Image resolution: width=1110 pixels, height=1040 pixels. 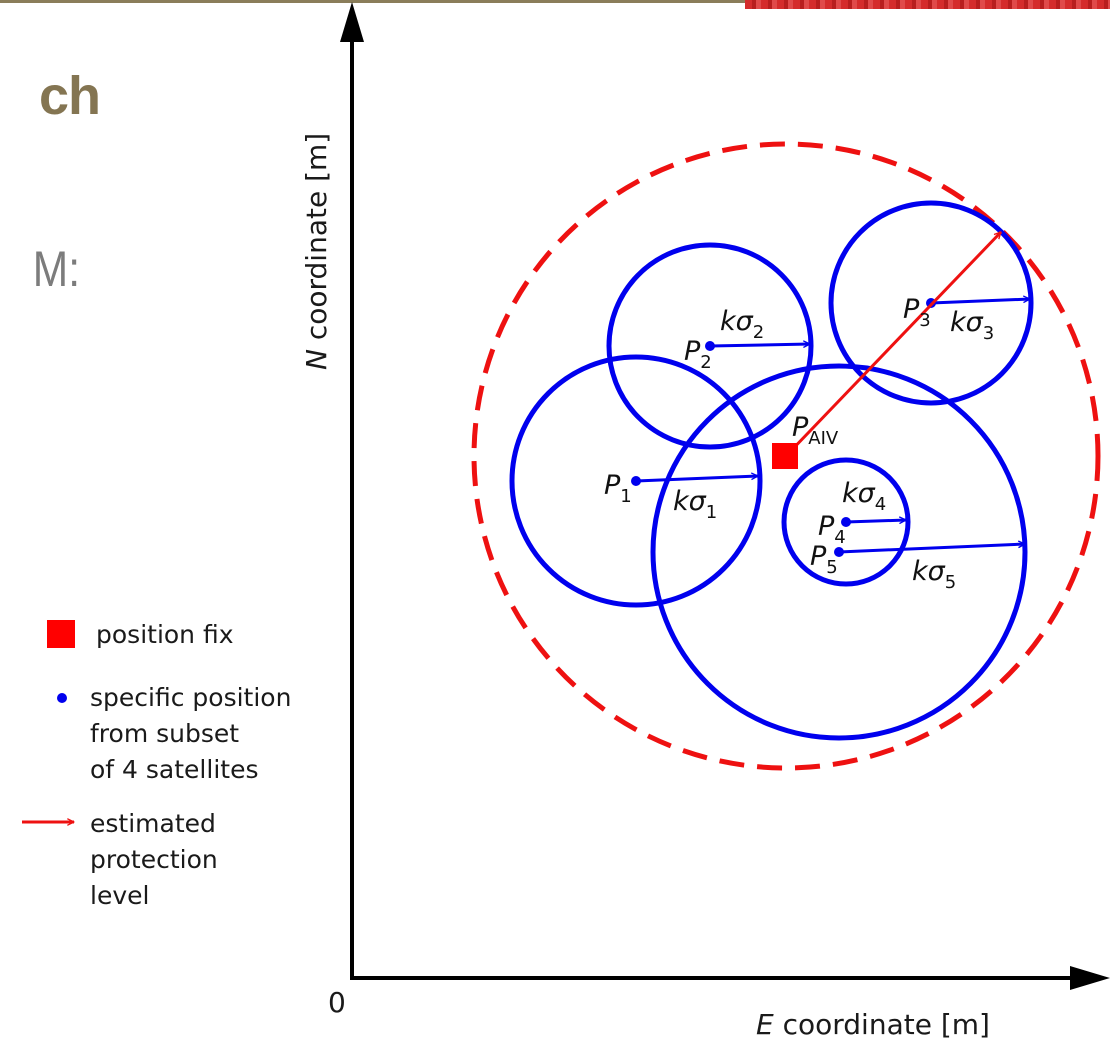 What do you see at coordinates (742, 324) in the screenshot?
I see `label-ks2: kσ2` at bounding box center [742, 324].